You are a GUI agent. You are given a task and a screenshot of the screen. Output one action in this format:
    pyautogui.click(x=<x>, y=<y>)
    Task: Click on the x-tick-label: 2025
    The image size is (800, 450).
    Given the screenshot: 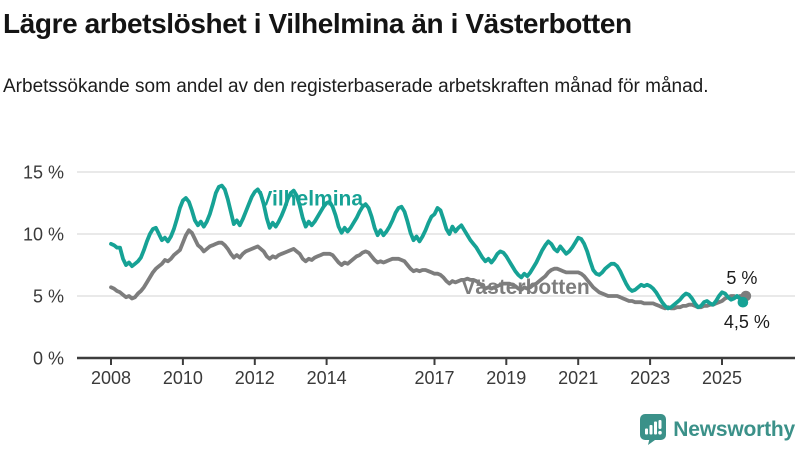 What is the action you would take?
    pyautogui.click(x=722, y=378)
    